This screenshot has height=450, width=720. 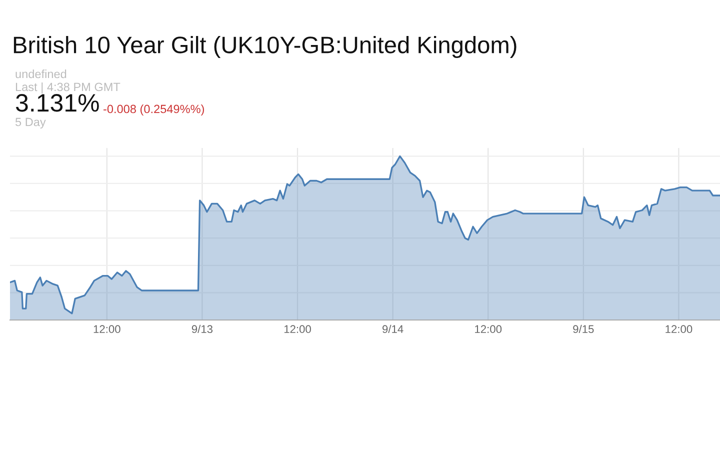 I want to click on x-tick-label: 9/14, so click(x=393, y=329).